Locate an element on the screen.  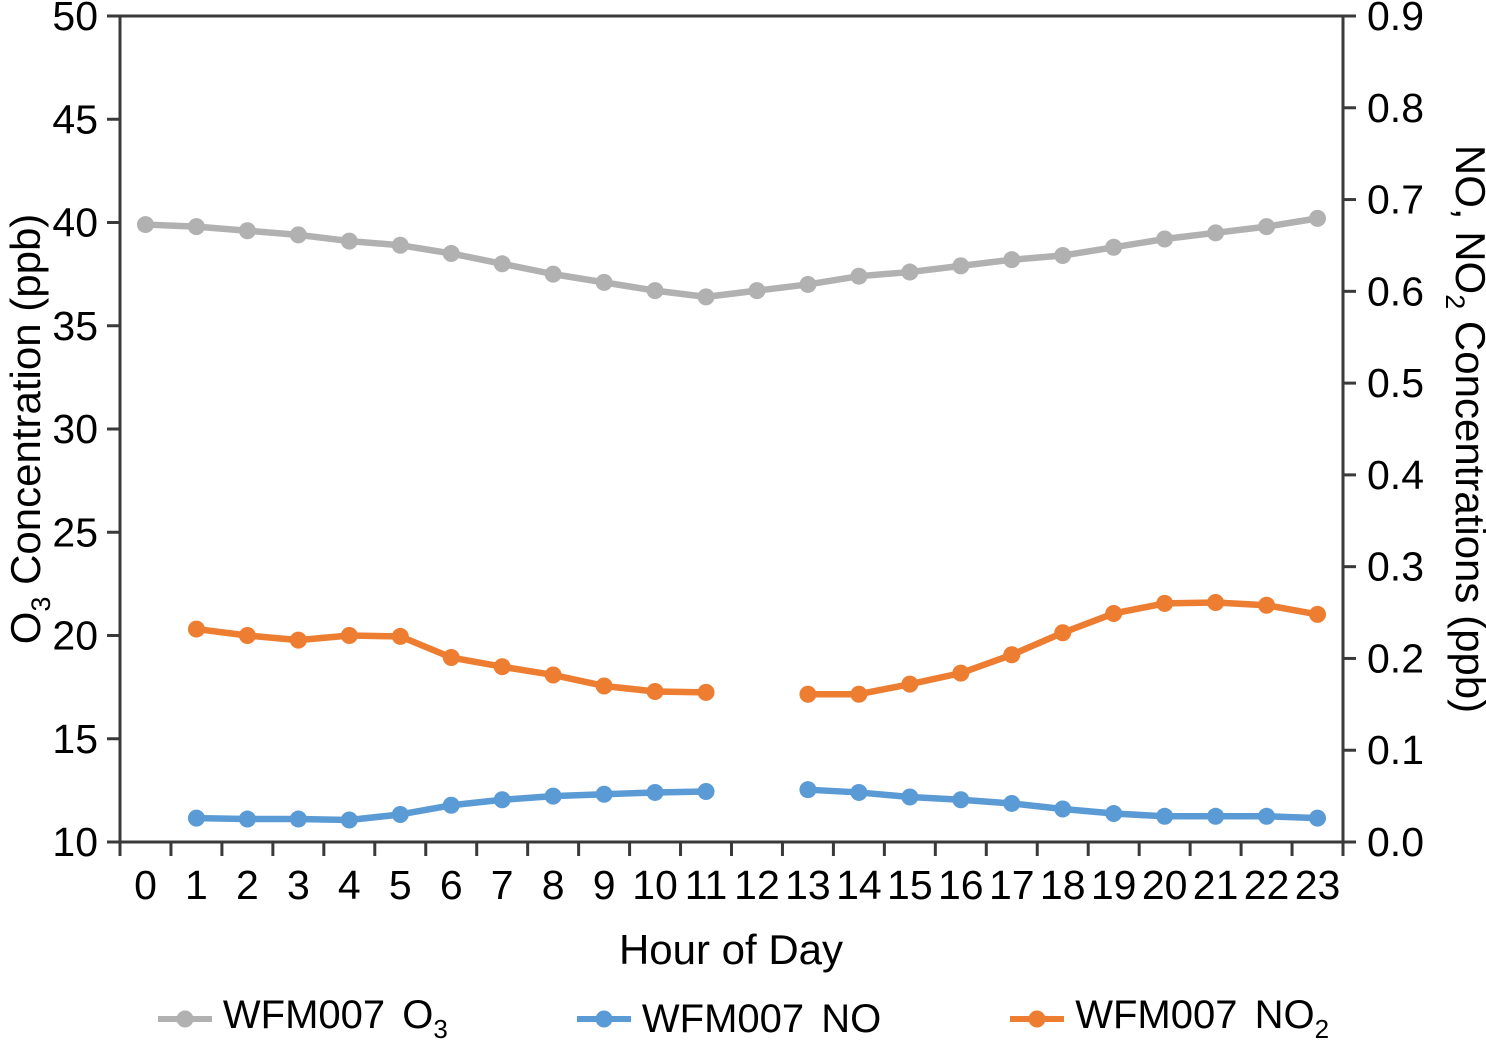
series-o3 is located at coordinates (731, 257).